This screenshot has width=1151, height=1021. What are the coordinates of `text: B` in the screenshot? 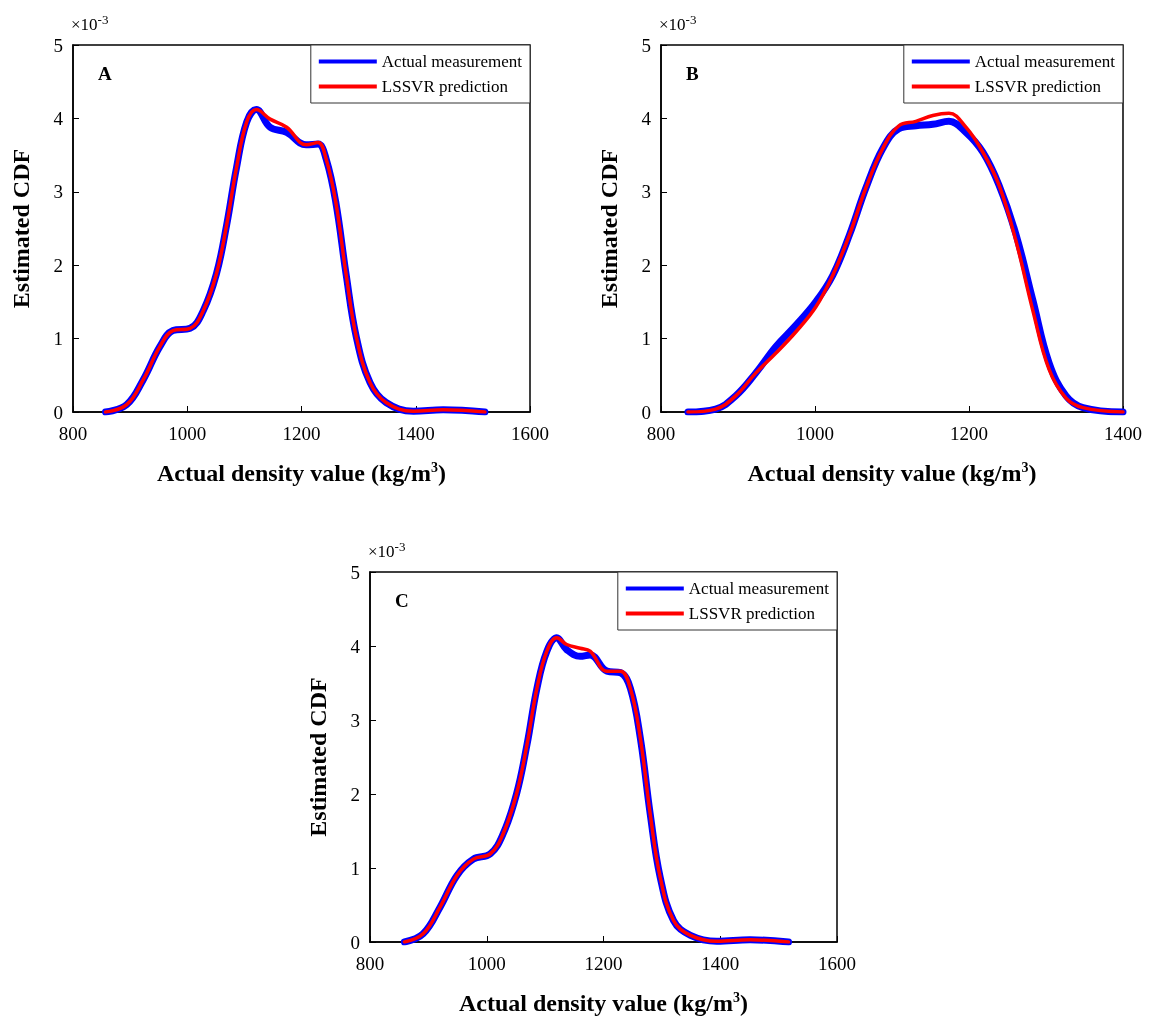 It's located at (692, 73).